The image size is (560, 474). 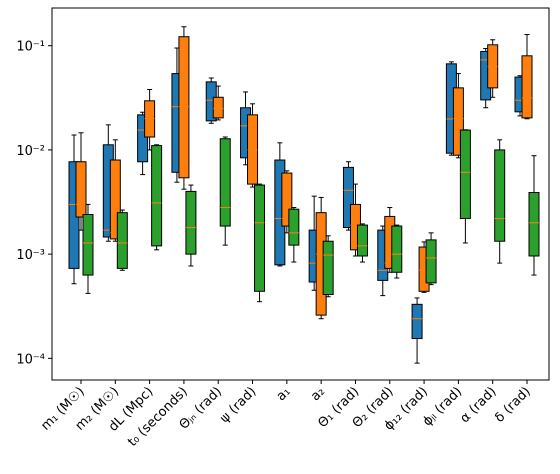 What do you see at coordinates (318, 394) in the screenshot?
I see `x-tick-label: a₂` at bounding box center [318, 394].